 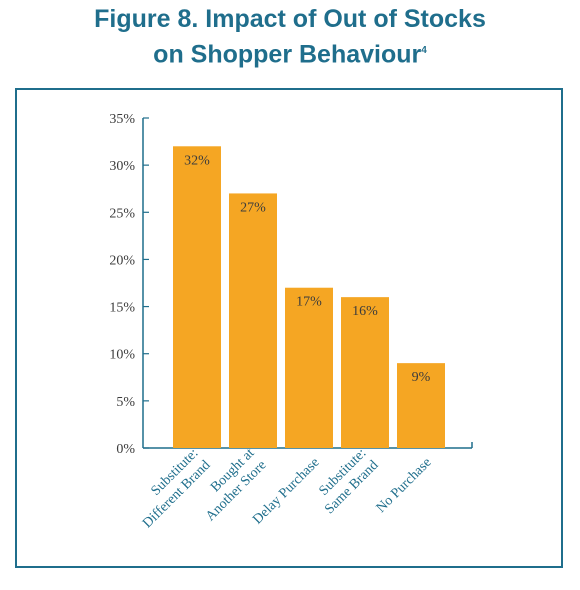 I want to click on data-label-1: 27%, so click(x=253, y=207).